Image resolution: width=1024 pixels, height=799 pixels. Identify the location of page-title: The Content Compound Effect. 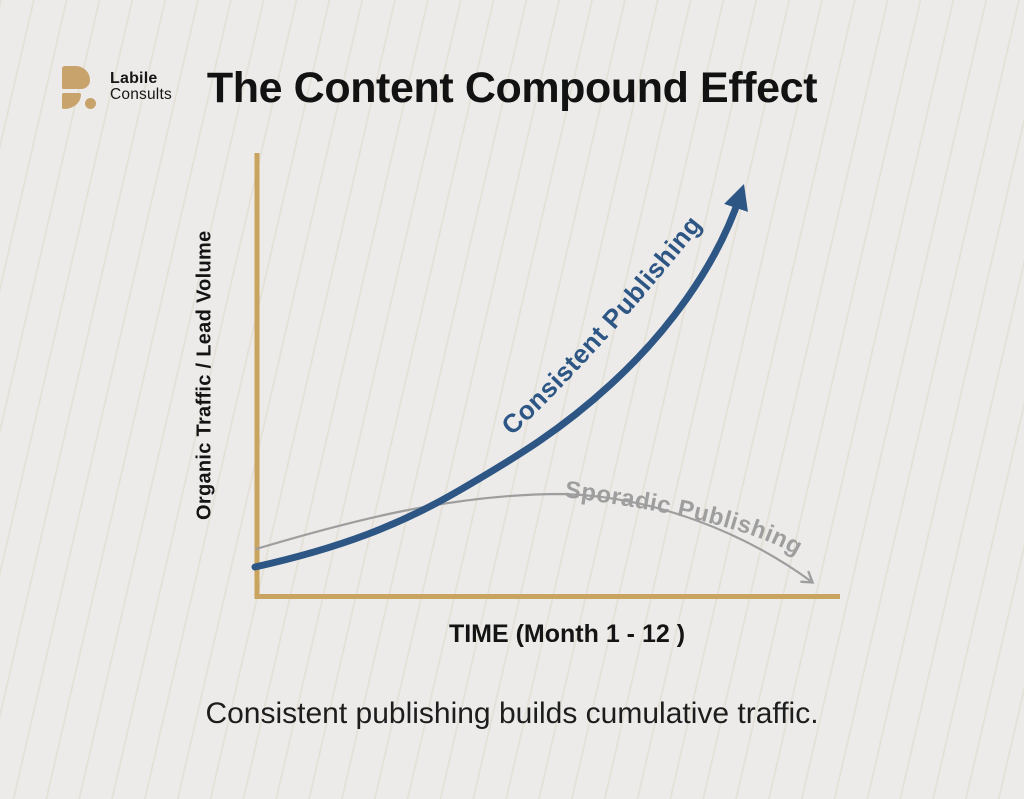
(512, 88).